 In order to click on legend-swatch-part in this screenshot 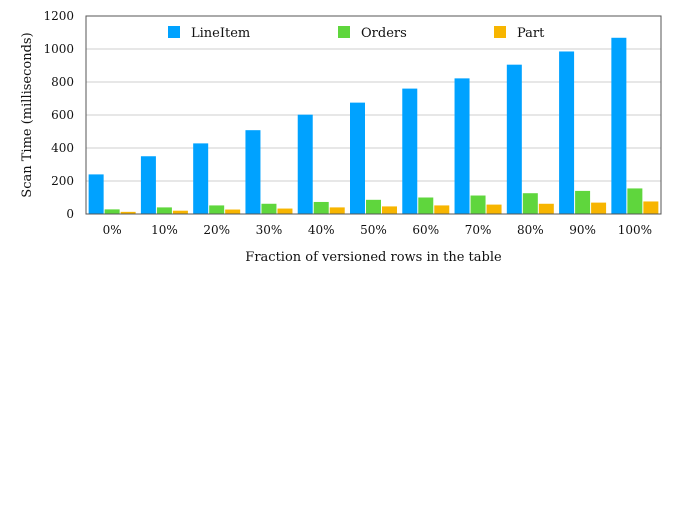, I will do `click(500, 32)`.